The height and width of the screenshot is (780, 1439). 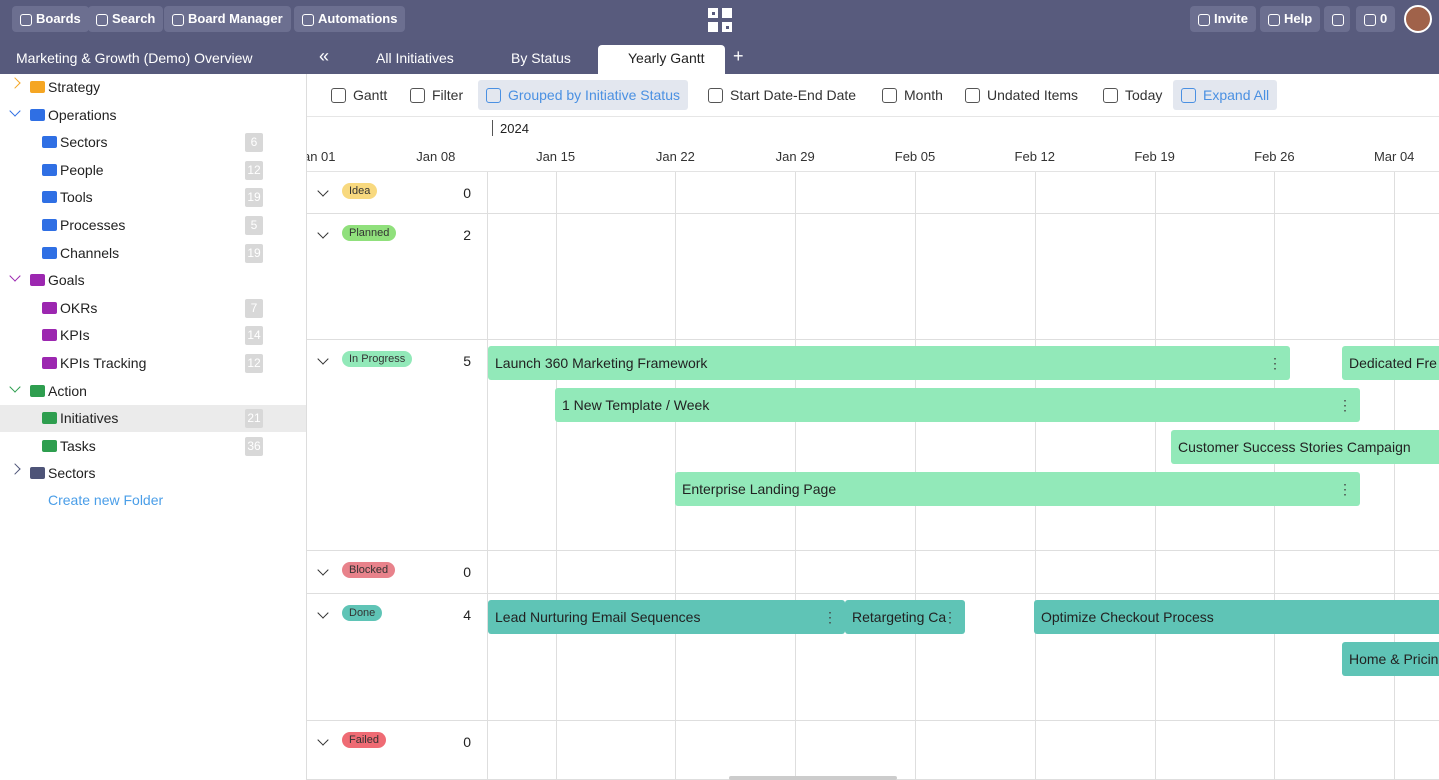 I want to click on tab: Yearly Gantt, so click(x=661, y=59).